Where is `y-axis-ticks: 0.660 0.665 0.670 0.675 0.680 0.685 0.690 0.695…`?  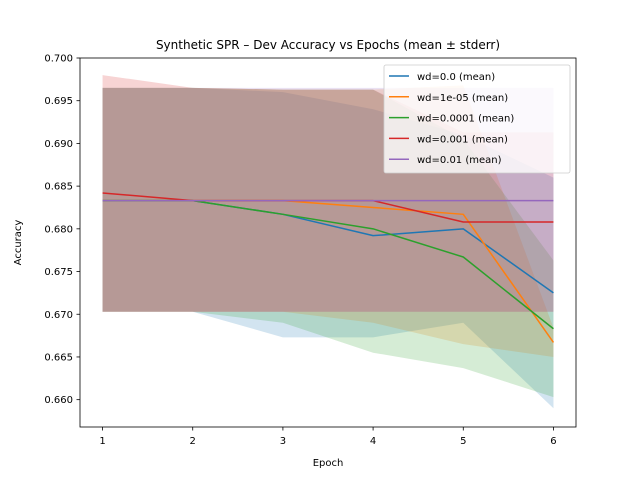
y-axis-ticks: 0.660 0.665 0.670 0.675 0.680 0.685 0.690 0.695… is located at coordinates (62, 230).